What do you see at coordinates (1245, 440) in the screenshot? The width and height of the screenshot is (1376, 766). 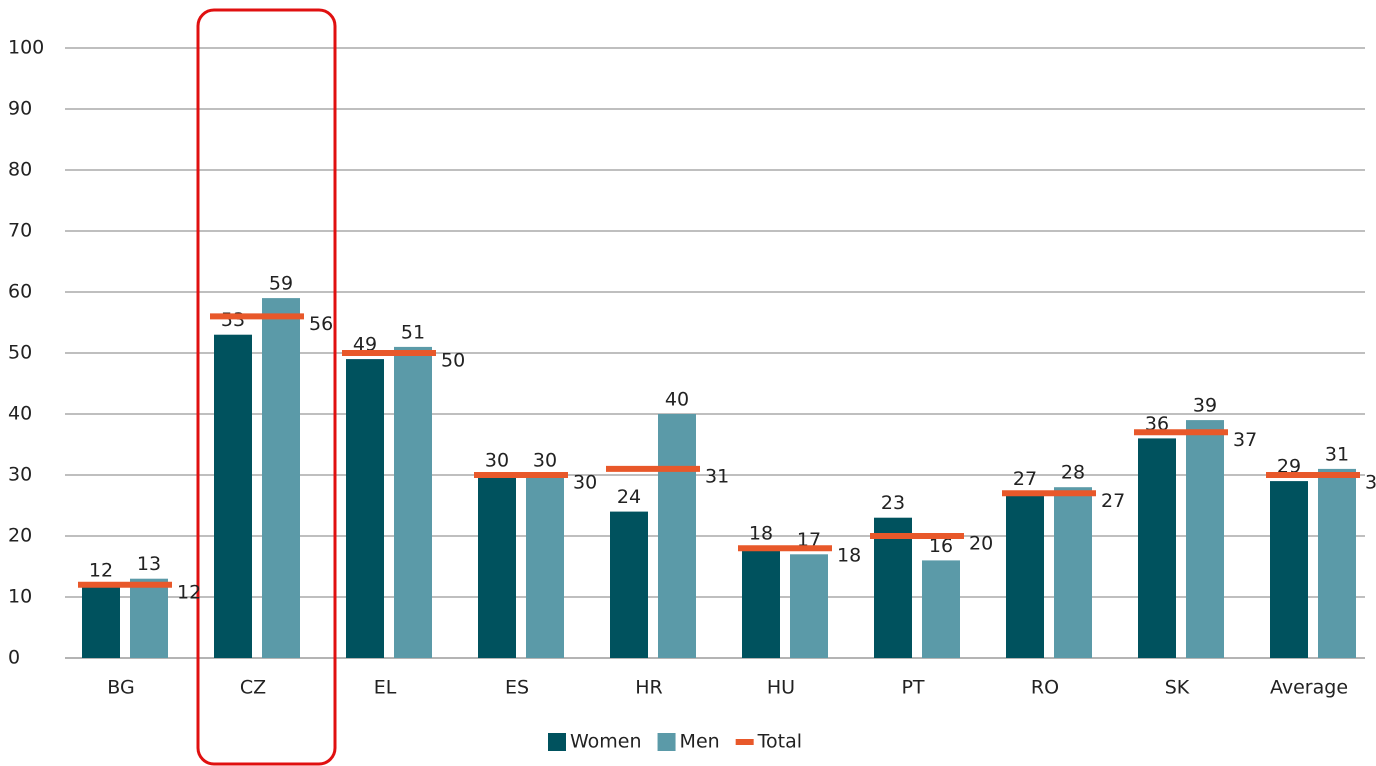 I see `total-label: 37` at bounding box center [1245, 440].